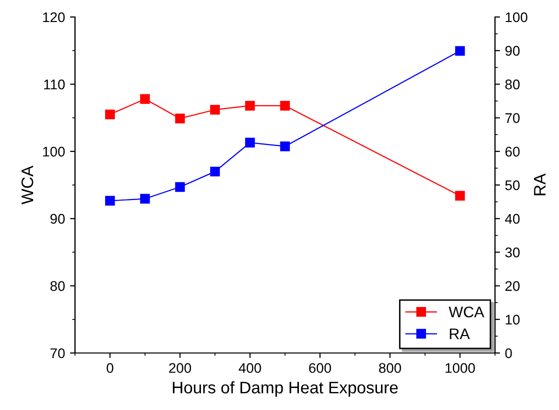 Image resolution: width=559 pixels, height=410 pixels. What do you see at coordinates (512, 85) in the screenshot?
I see `y2-tick-label: 80` at bounding box center [512, 85].